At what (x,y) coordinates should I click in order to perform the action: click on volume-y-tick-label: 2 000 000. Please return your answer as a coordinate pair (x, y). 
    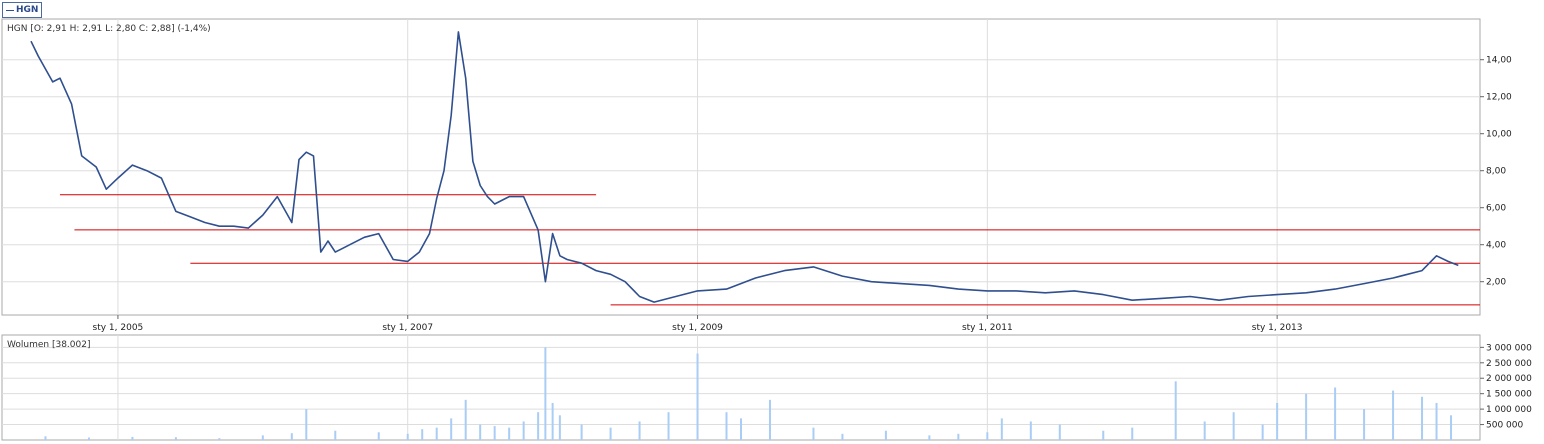
    Looking at the image, I should click on (1509, 379).